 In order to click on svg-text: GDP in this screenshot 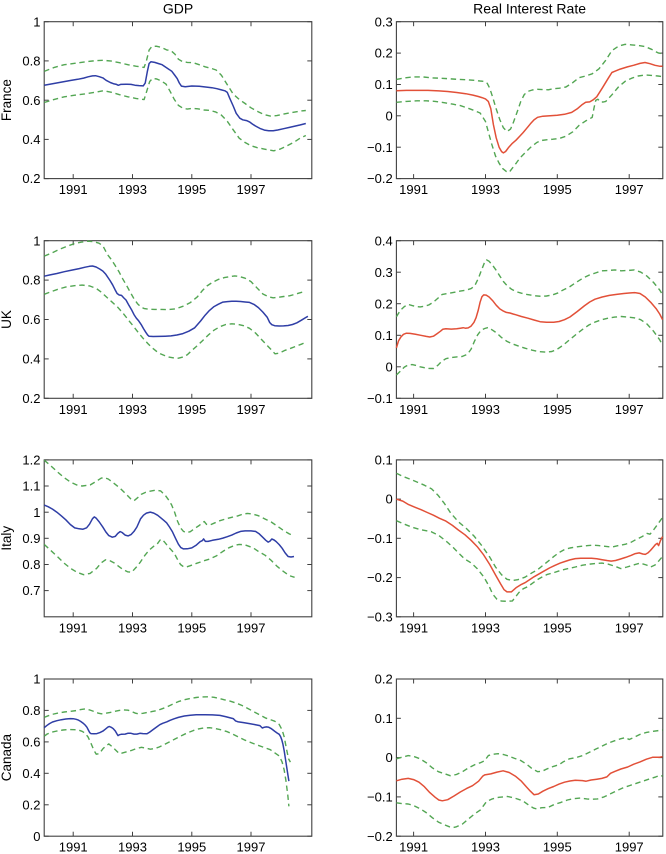, I will do `click(178, 9)`.